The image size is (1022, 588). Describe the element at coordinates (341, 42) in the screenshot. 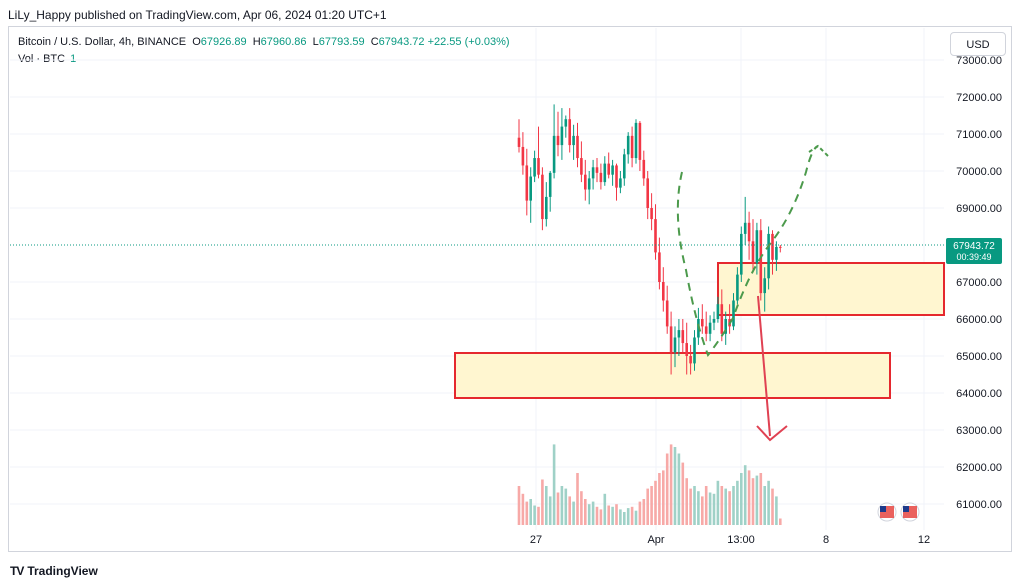

I see `low-value: 67793.59` at that location.